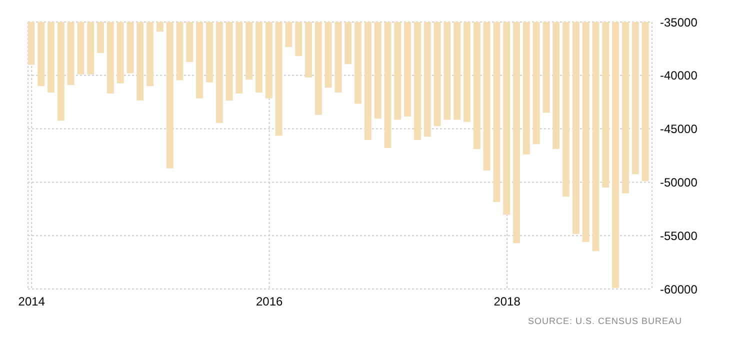 The width and height of the screenshot is (730, 340). Describe the element at coordinates (679, 182) in the screenshot. I see `y-tick-label: -50000` at that location.